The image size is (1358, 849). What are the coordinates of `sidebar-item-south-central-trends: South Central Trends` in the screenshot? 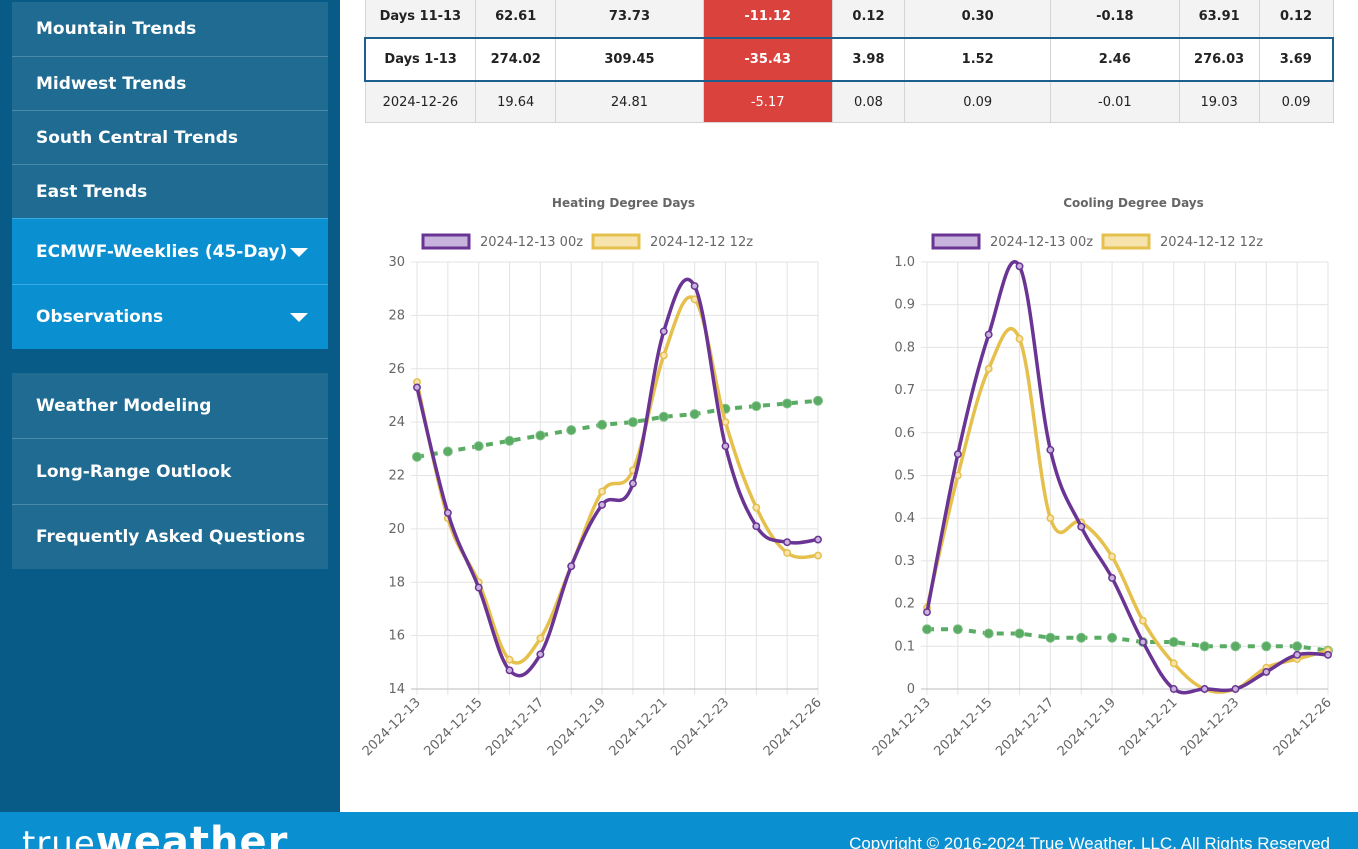 It's located at (170, 137).